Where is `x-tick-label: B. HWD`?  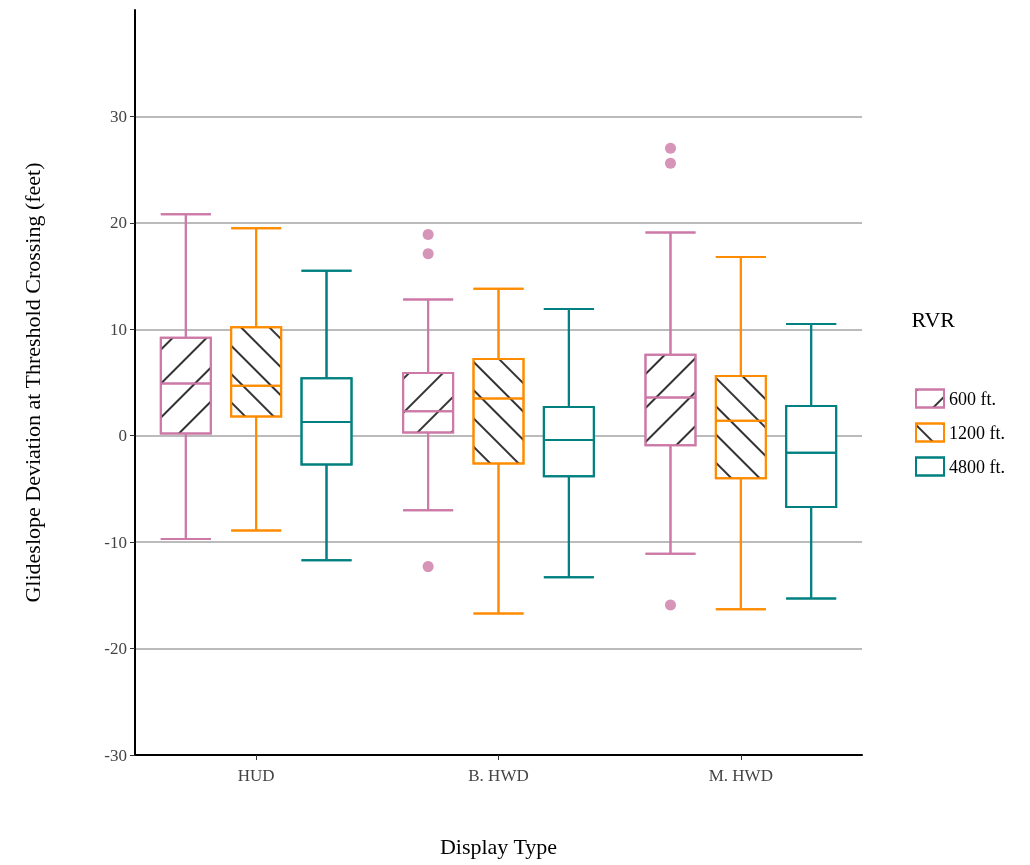 x-tick-label: B. HWD is located at coordinates (498, 775).